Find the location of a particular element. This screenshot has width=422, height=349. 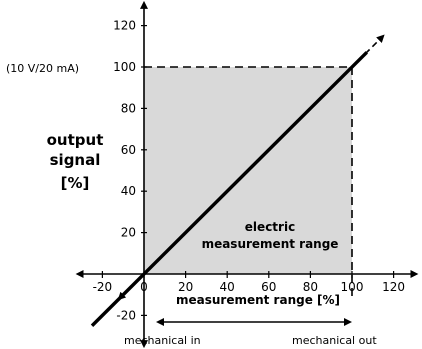

x-tick-label: 20 is located at coordinates (185, 287).